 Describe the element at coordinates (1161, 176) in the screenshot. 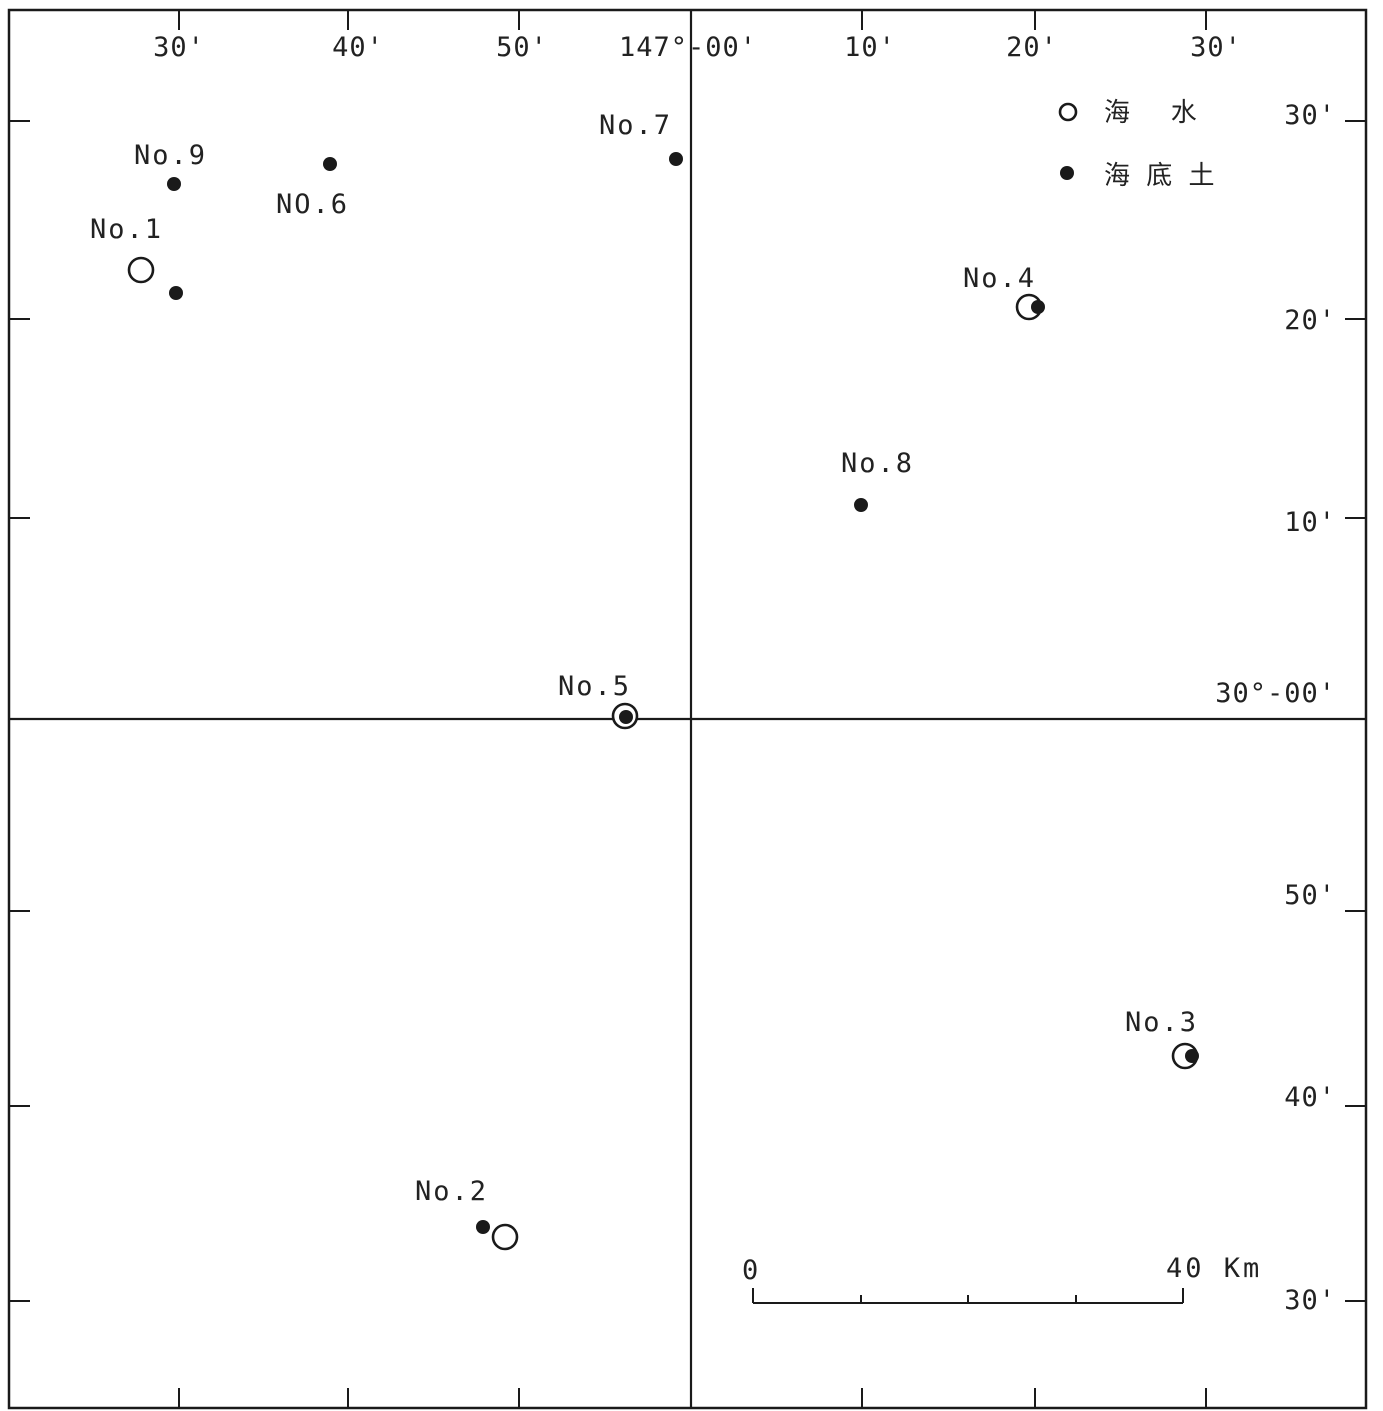

I see `legend-sediment-label: 海 底 土` at that location.